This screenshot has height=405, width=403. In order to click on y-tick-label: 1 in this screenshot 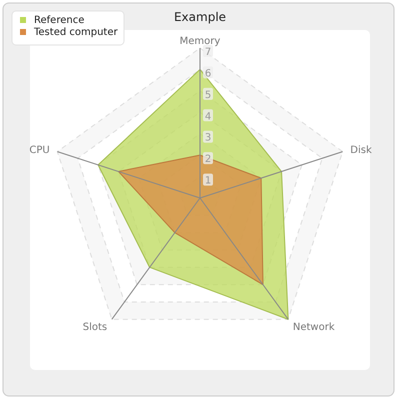, I will do `click(208, 181)`.